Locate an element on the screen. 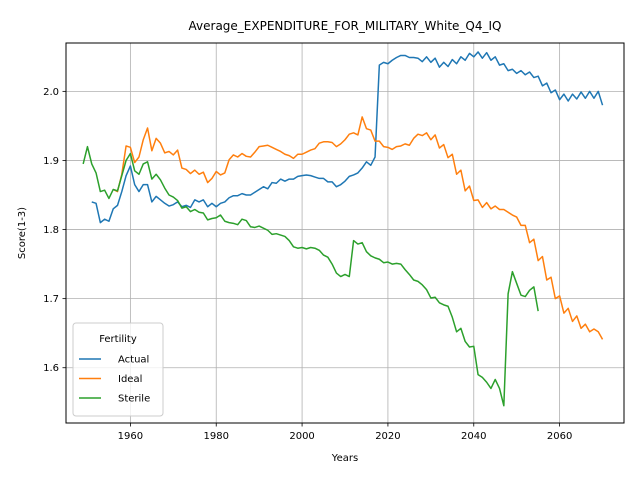 This screenshot has height=480, width=640. x-tick-label: 2060 is located at coordinates (559, 436).